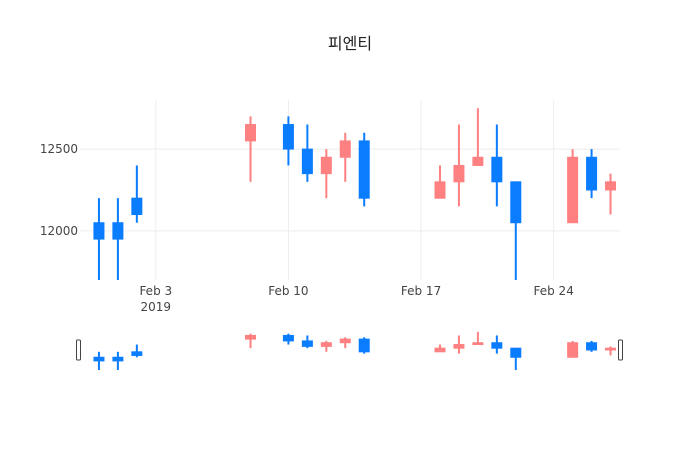 The width and height of the screenshot is (700, 450). I want to click on y-tick-label: 12500, so click(59, 149).